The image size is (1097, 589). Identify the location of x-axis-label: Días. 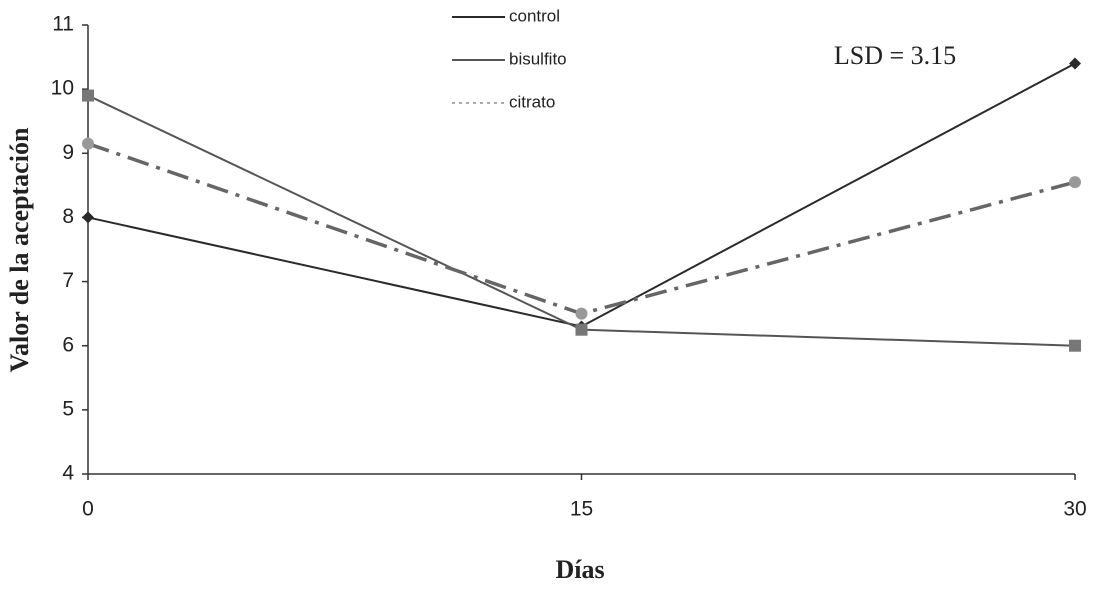
(579, 569).